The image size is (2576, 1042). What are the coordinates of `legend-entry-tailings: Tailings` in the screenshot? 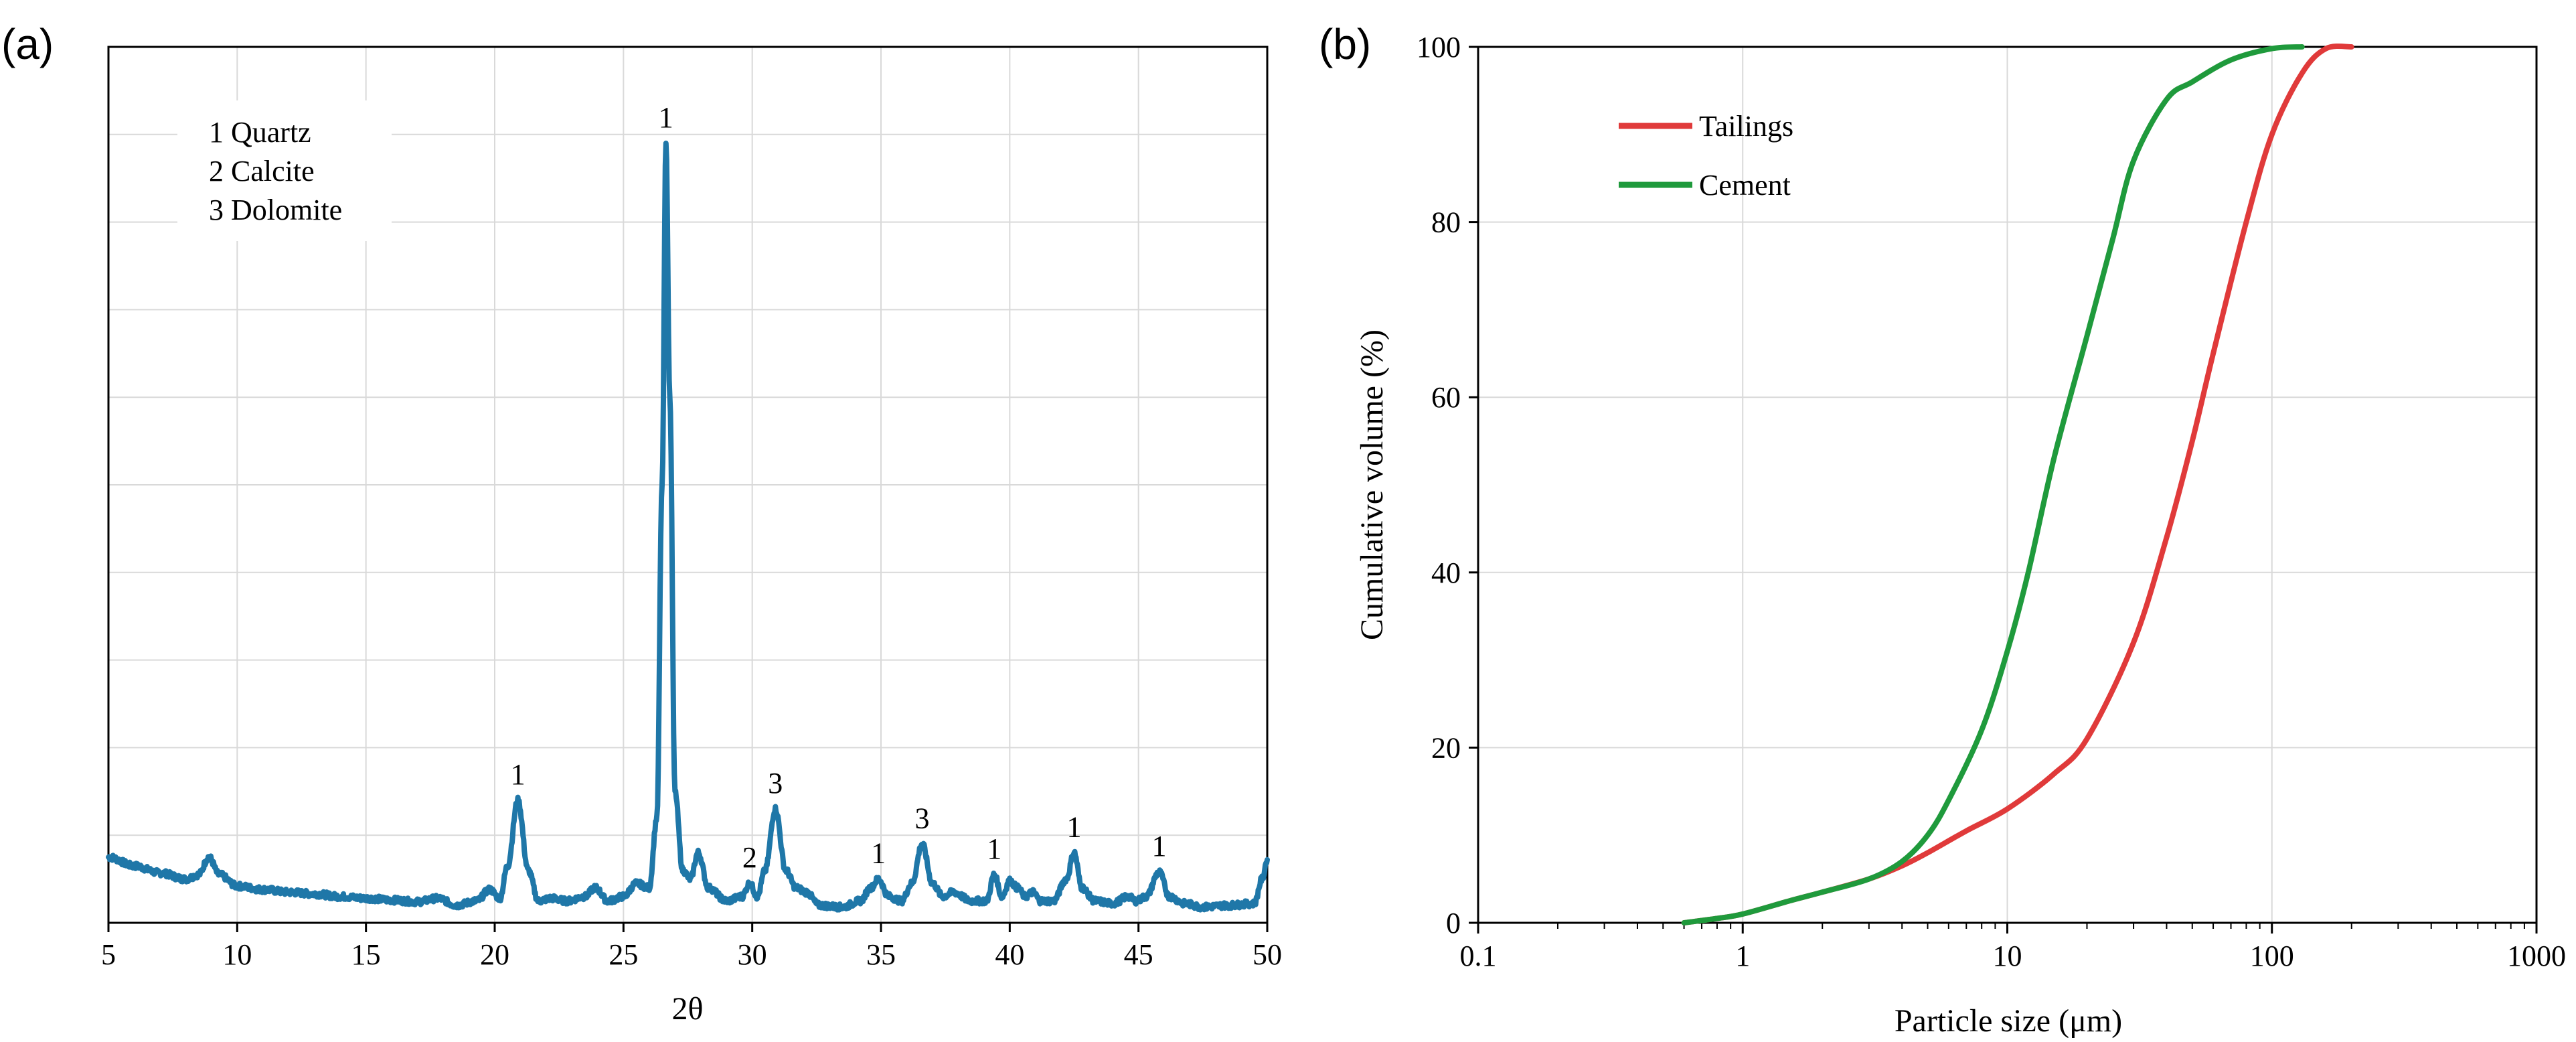 It's located at (1746, 126).